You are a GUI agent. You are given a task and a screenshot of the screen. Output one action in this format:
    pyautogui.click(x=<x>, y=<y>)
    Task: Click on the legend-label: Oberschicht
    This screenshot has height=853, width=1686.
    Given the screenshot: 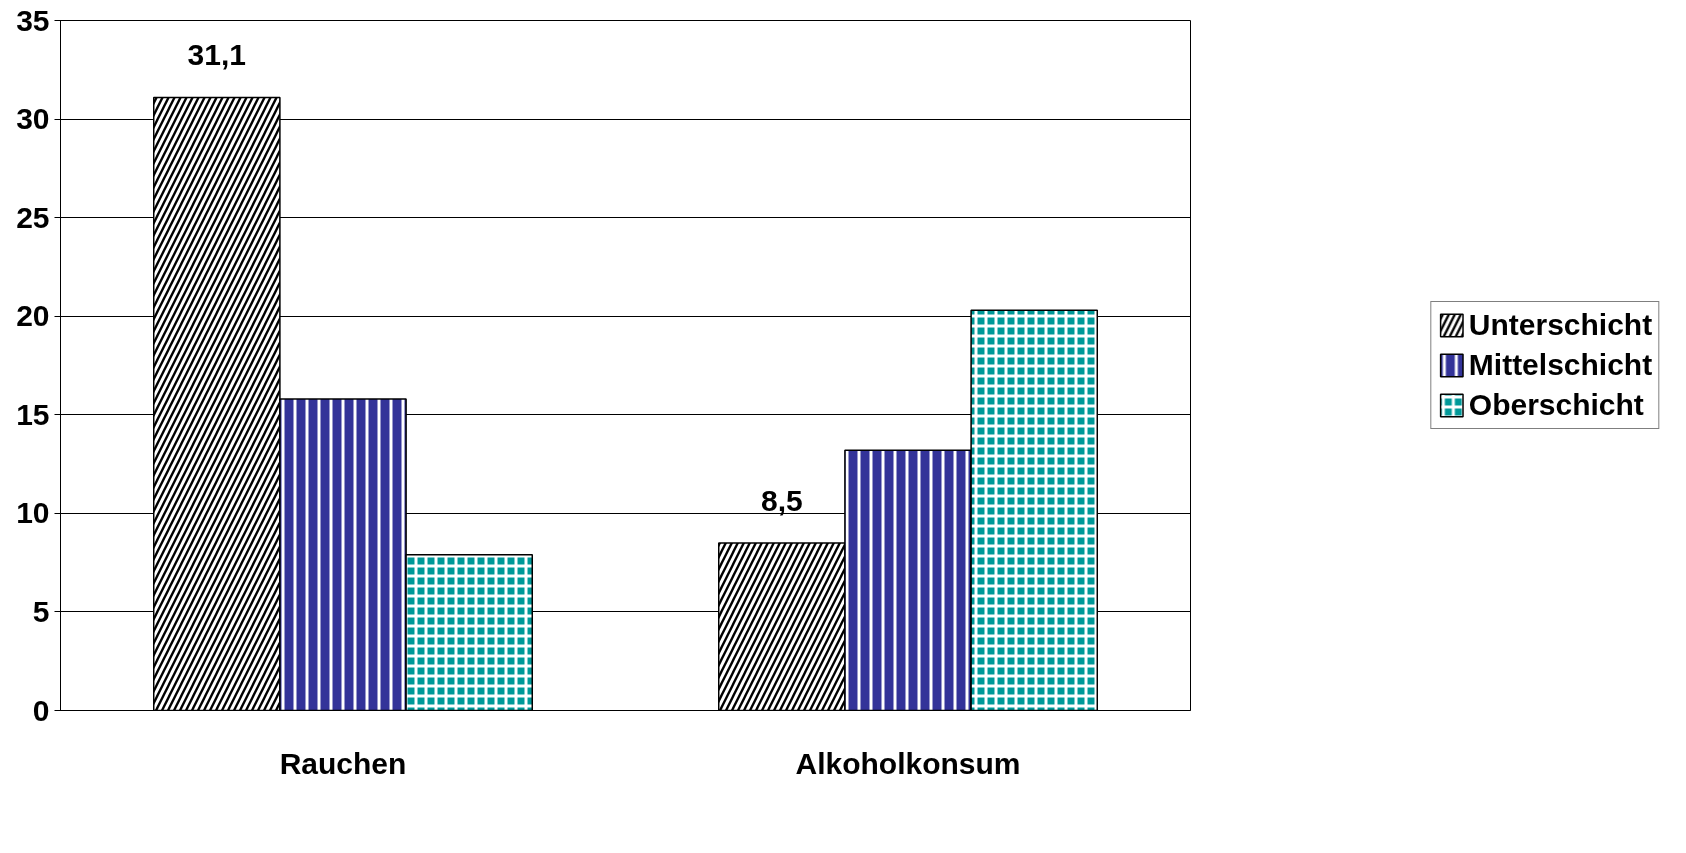 What is the action you would take?
    pyautogui.click(x=1556, y=405)
    